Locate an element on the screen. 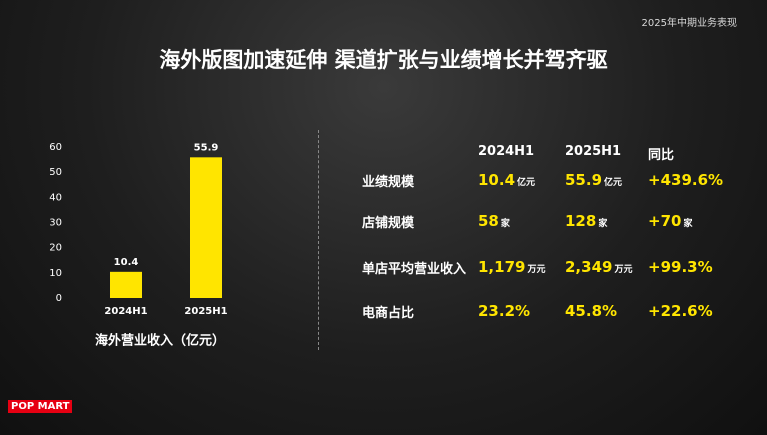 The image size is (767, 435). table-cell: +70 家 is located at coordinates (670, 220).